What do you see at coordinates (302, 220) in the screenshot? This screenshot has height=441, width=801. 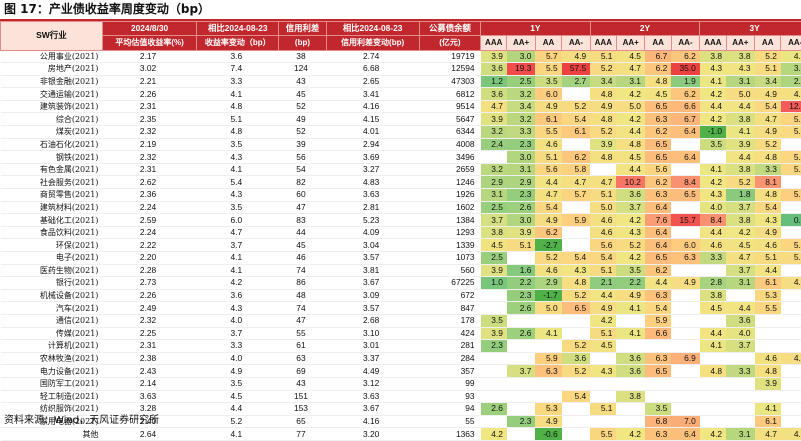 I see `spread-cell: 83` at bounding box center [302, 220].